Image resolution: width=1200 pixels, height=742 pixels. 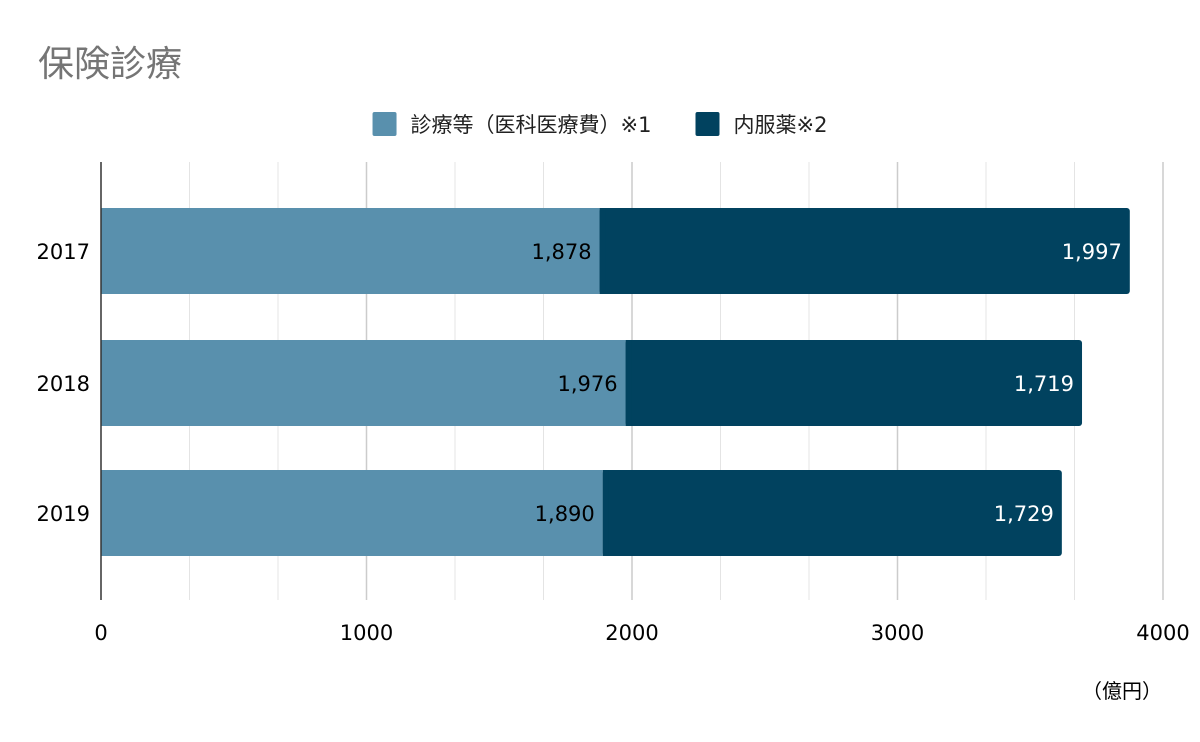 What do you see at coordinates (561, 252) in the screenshot?
I see `data-label: 1,878` at bounding box center [561, 252].